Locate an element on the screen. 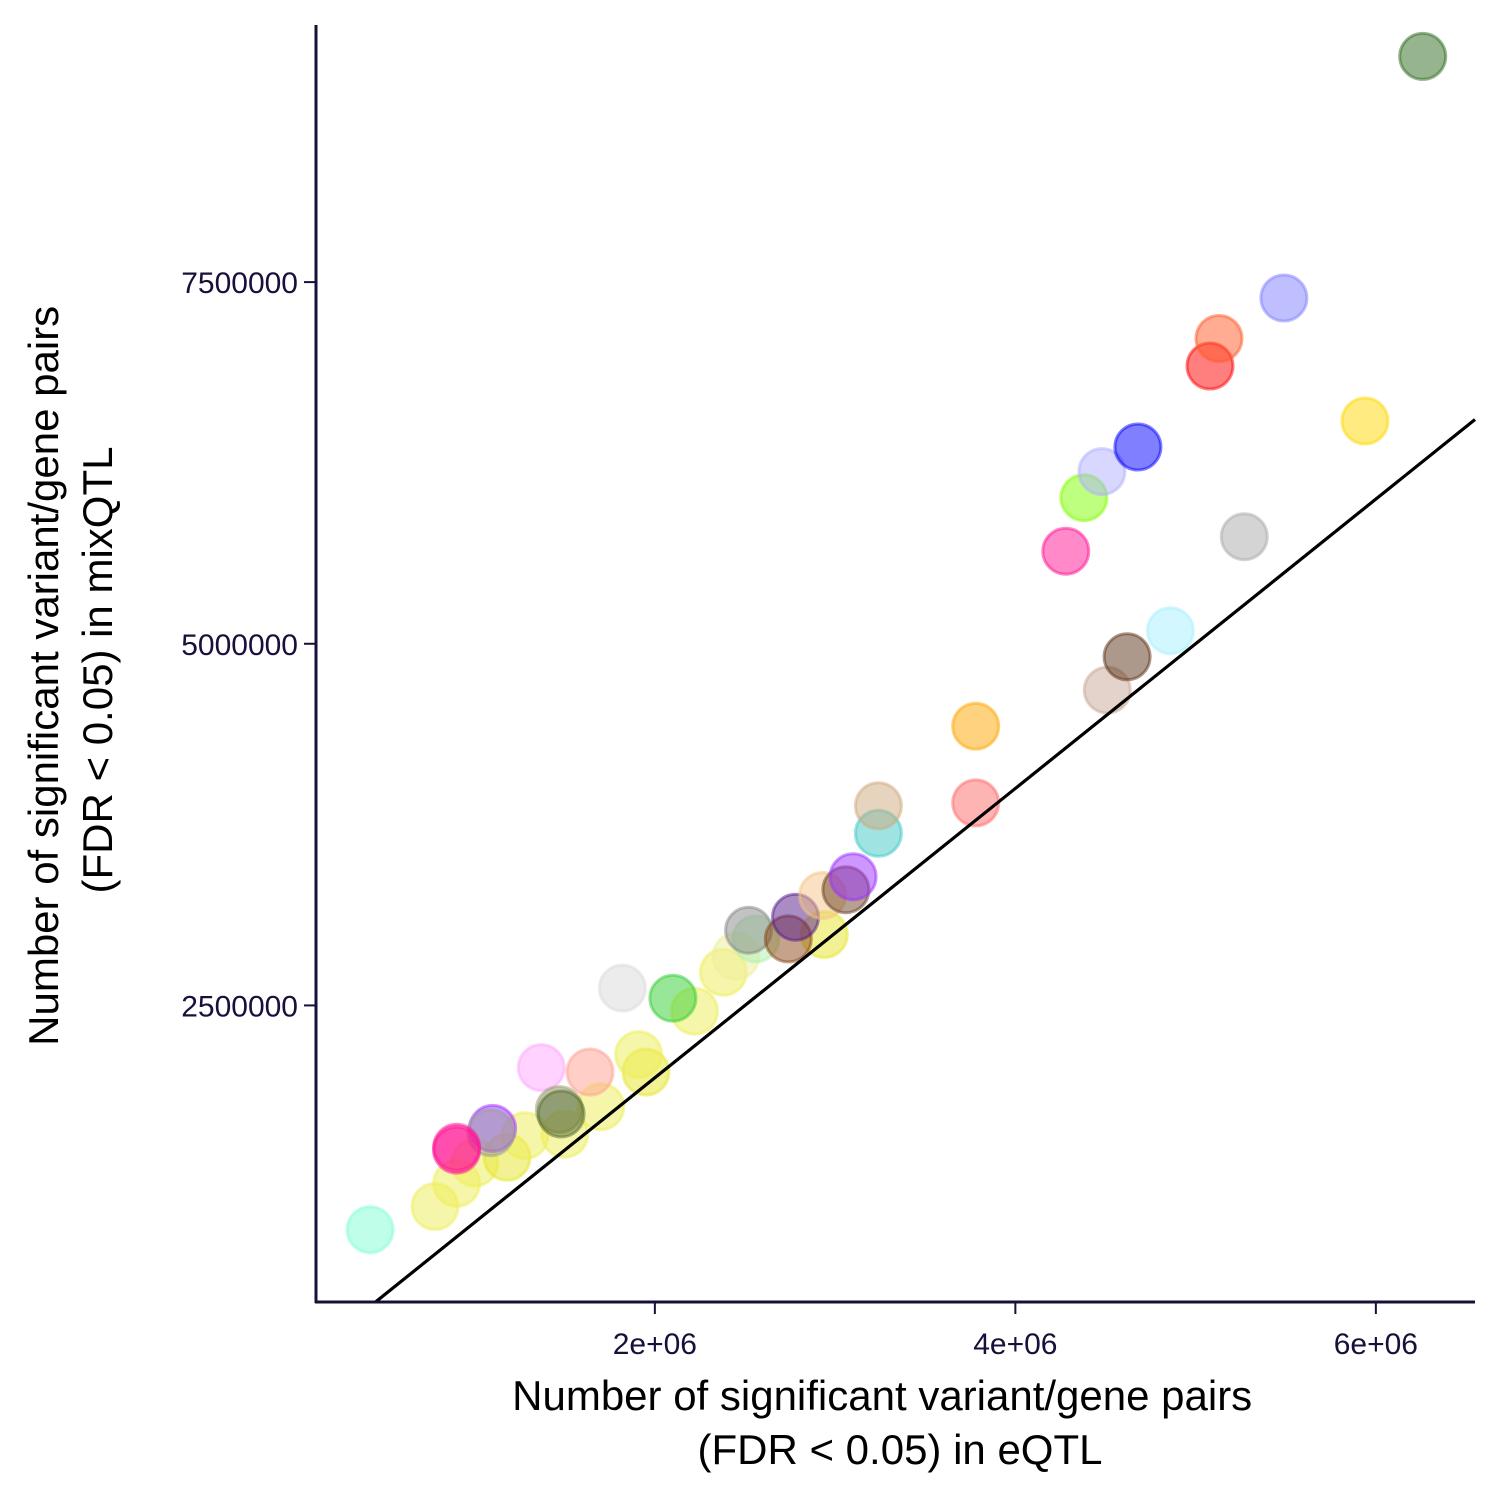 The height and width of the screenshot is (1500, 1500). y-tick-label-1: 5000000 is located at coordinates (239, 645).